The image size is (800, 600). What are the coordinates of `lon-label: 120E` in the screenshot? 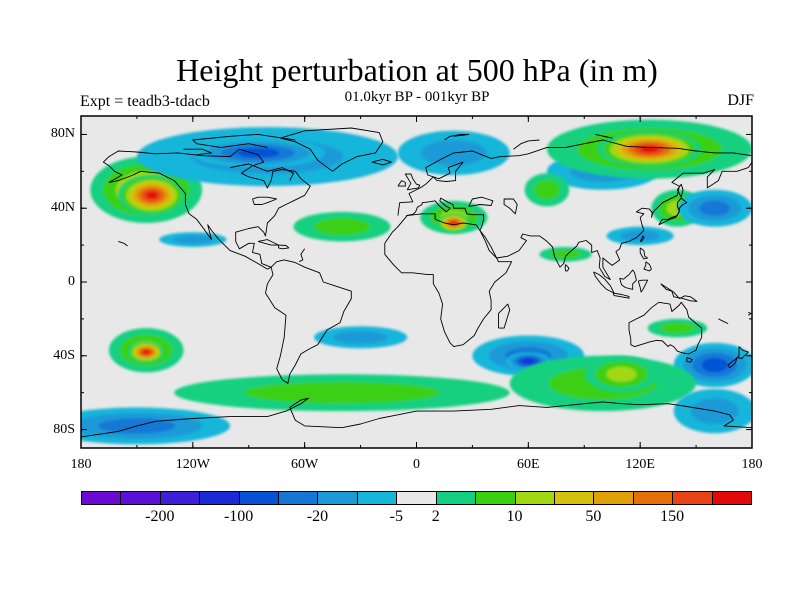 It's located at (640, 464).